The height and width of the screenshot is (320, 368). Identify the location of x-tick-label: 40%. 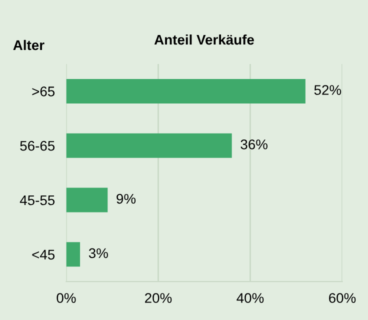
(250, 298).